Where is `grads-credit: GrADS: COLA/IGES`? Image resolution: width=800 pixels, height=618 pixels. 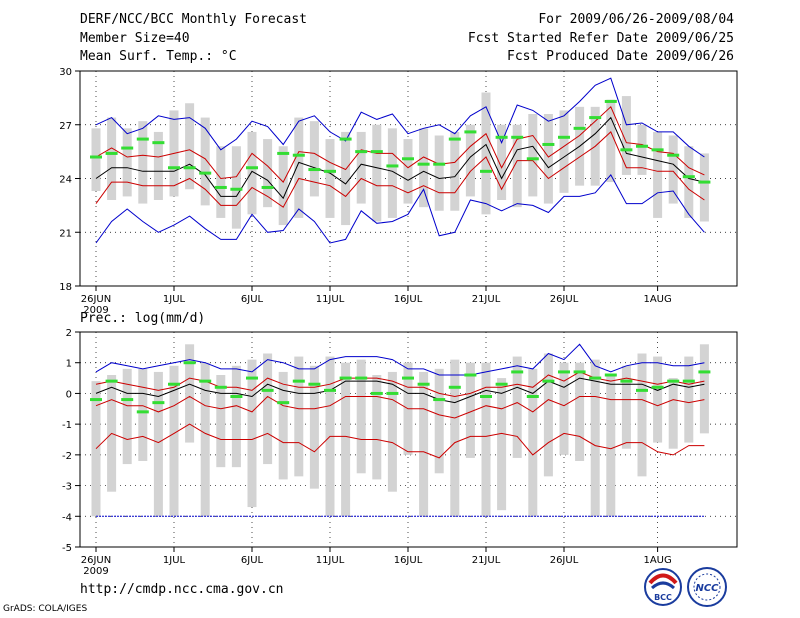
grads-credit: GrADS: COLA/IGES is located at coordinates (45, 609).